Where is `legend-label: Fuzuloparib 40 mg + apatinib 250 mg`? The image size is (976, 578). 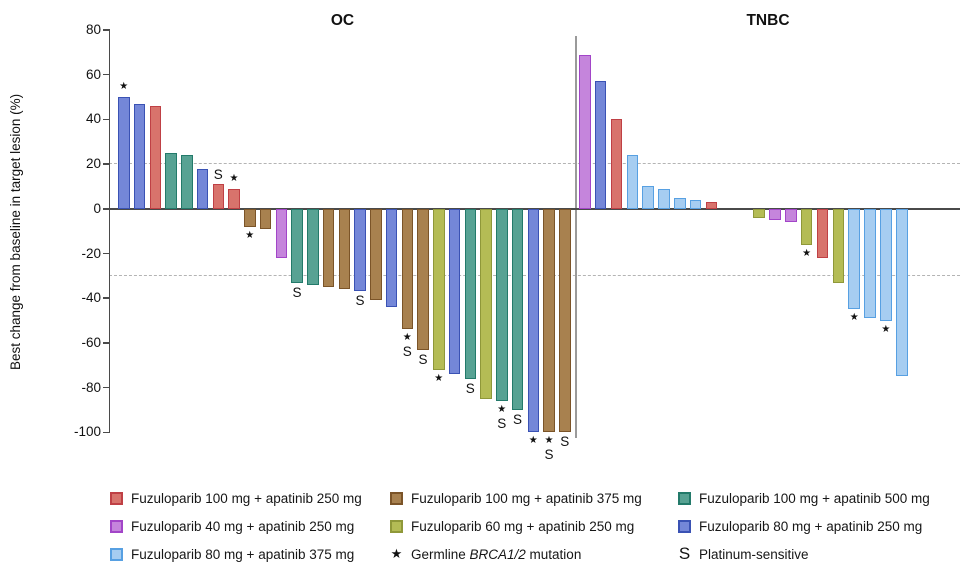 legend-label: Fuzuloparib 40 mg + apatinib 250 mg is located at coordinates (243, 526).